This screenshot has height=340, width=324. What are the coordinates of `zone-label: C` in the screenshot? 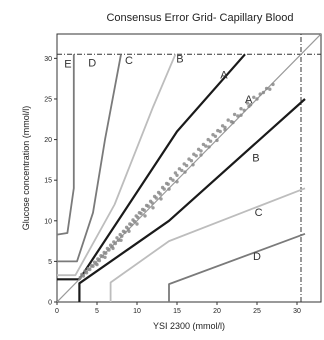 It's located at (129, 61).